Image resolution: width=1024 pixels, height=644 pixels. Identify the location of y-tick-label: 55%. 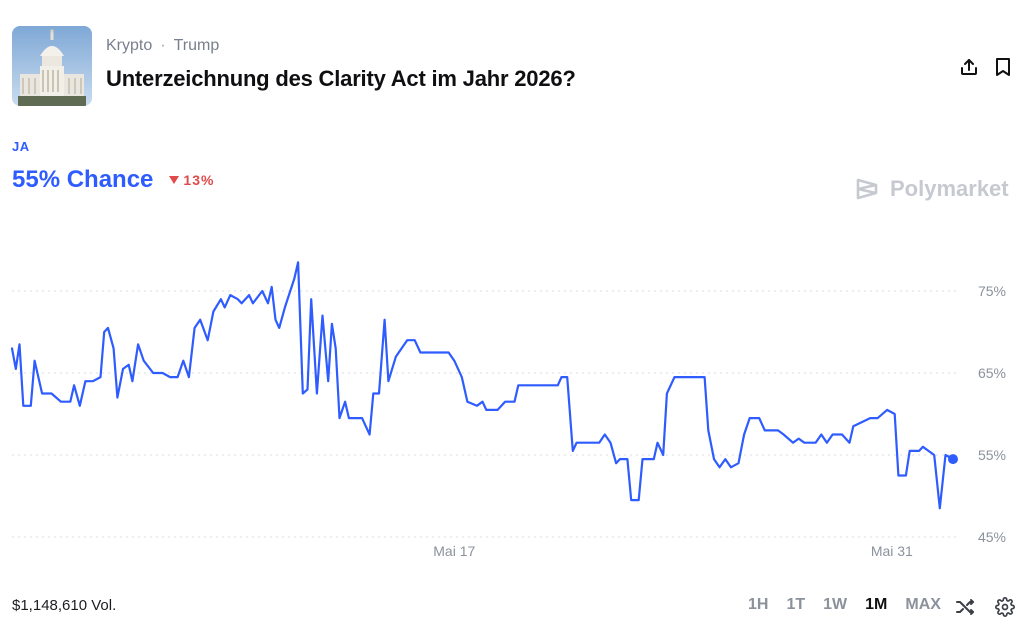
(992, 455).